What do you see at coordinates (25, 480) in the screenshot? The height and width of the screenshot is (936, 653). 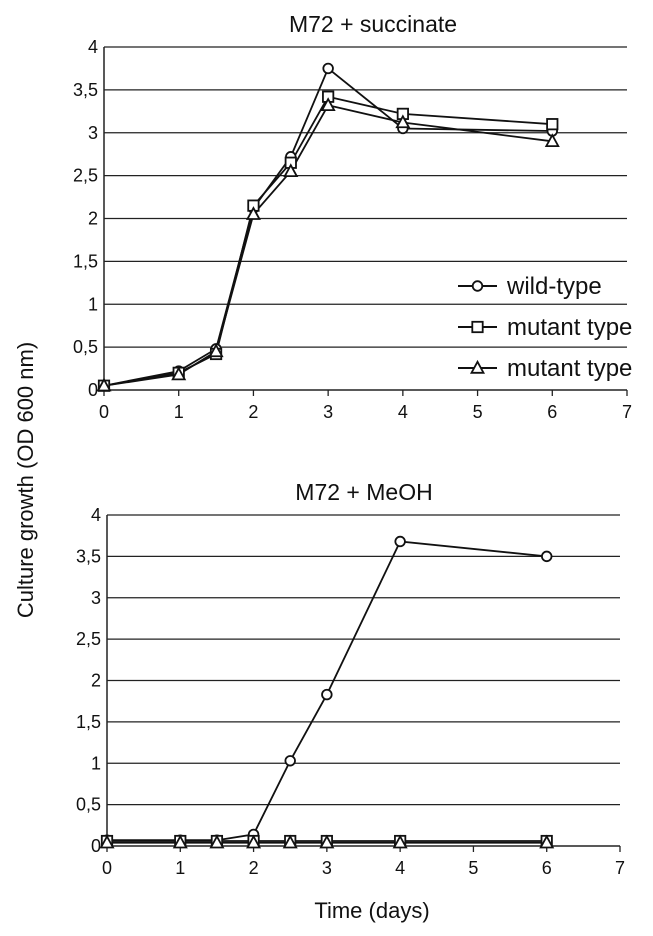 I see `y-axis-label: Culture growth (OD 600 nm)` at bounding box center [25, 480].